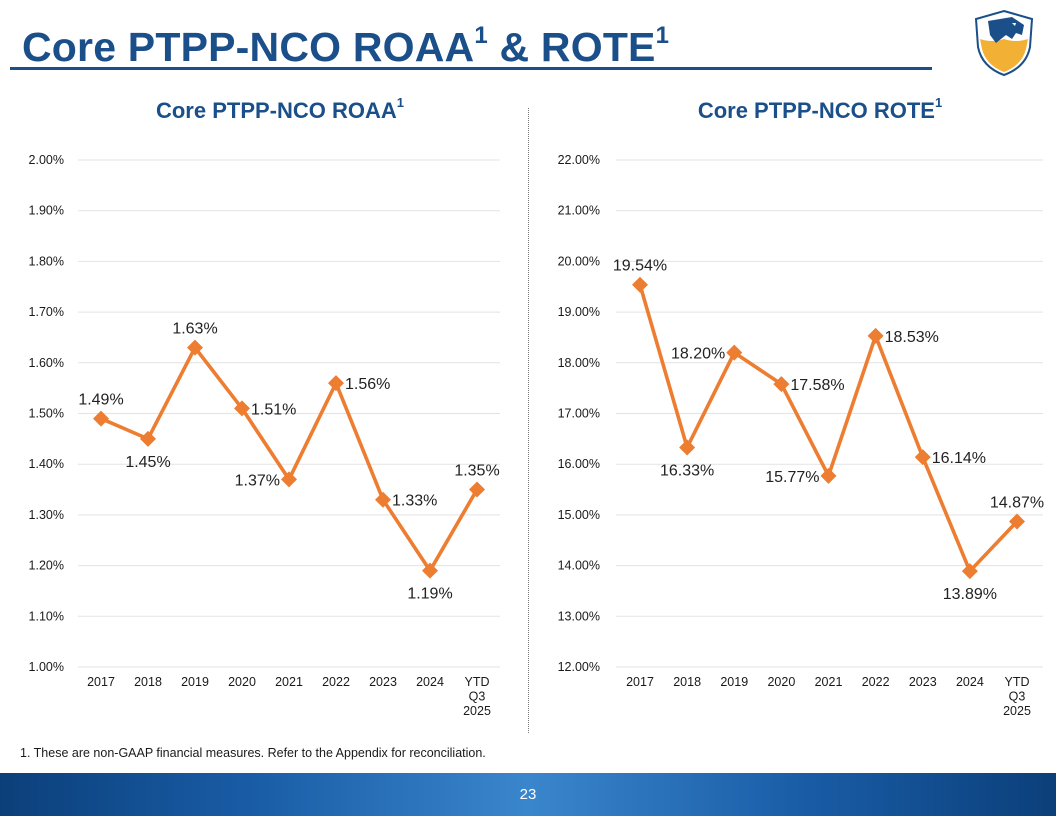 The width and height of the screenshot is (1056, 816). What do you see at coordinates (579, 515) in the screenshot?
I see `y-tick-label: 15.00%` at bounding box center [579, 515].